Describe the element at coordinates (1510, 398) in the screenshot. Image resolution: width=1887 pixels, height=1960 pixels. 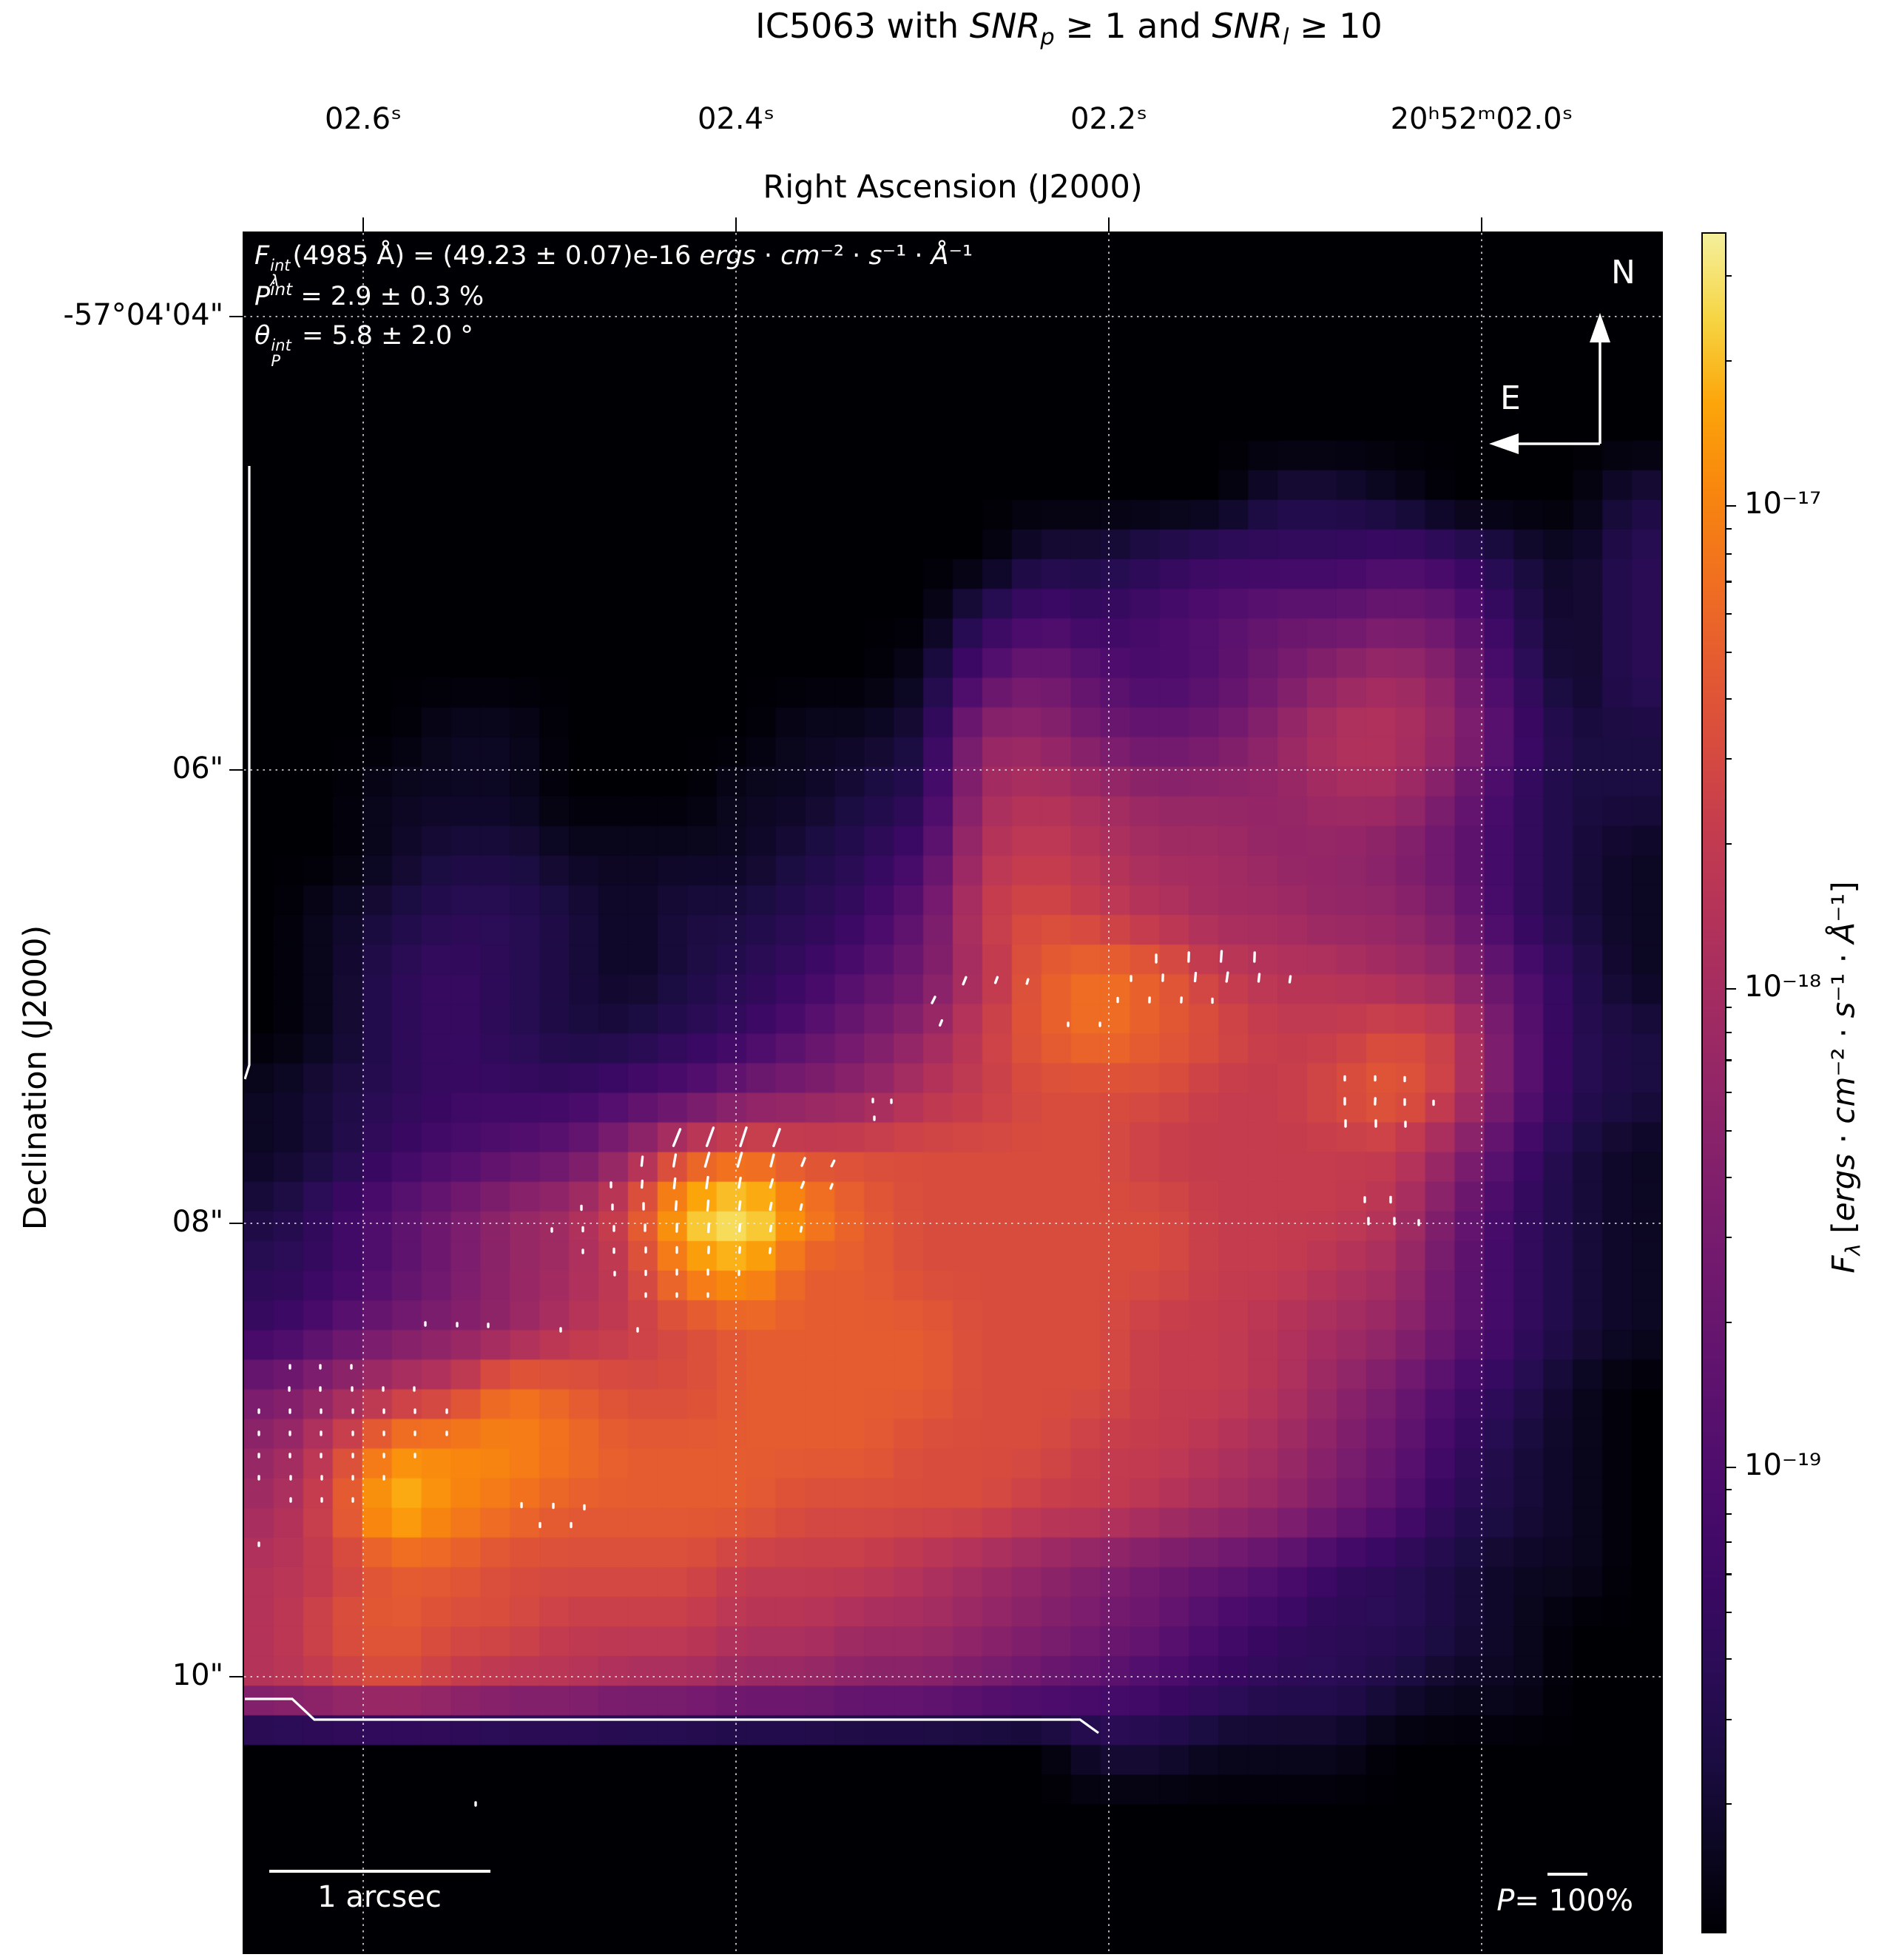
I see `compass-east-label: E` at that location.